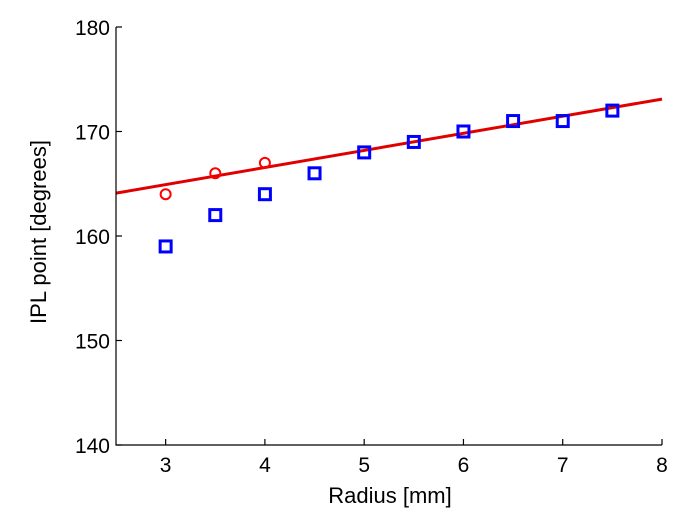 The image size is (680, 524). What do you see at coordinates (464, 465) in the screenshot?
I see `x-tick-label: 6` at bounding box center [464, 465].